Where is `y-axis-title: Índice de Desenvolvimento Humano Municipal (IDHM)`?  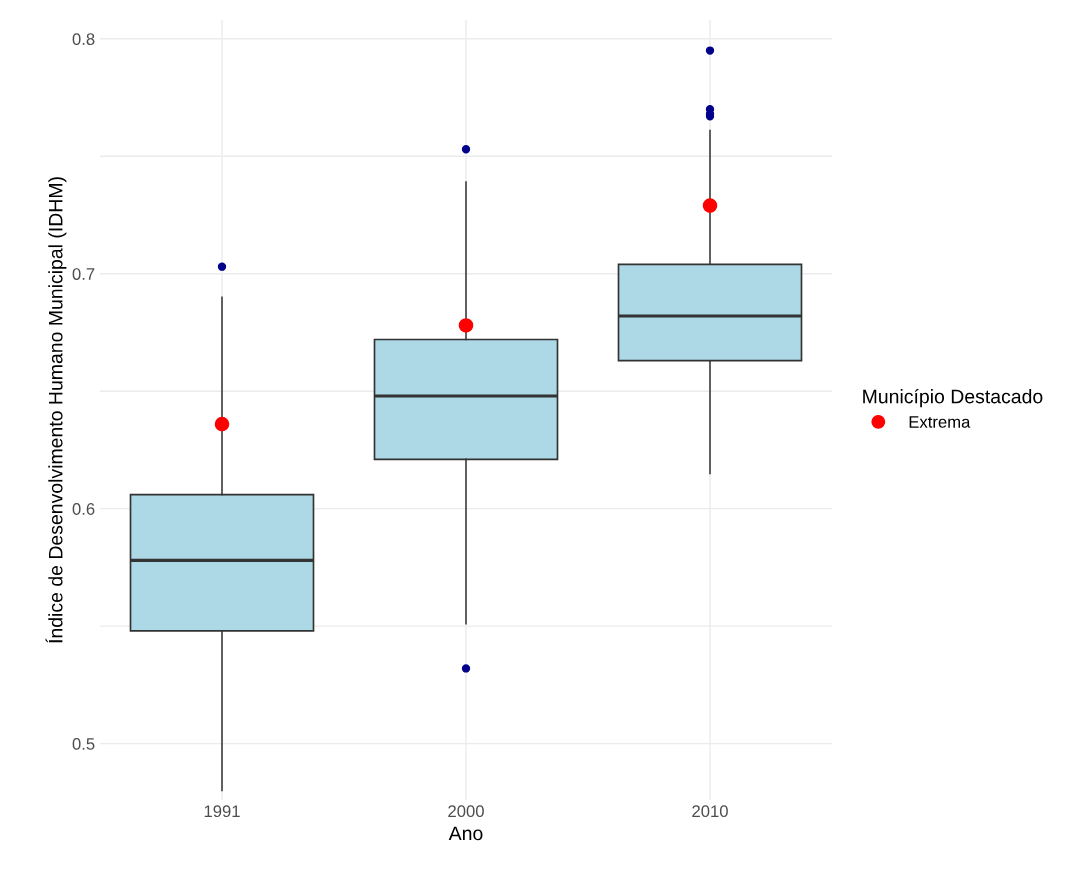 y-axis-title: Índice de Desenvolvimento Humano Municipal (IDHM) is located at coordinates (56, 410).